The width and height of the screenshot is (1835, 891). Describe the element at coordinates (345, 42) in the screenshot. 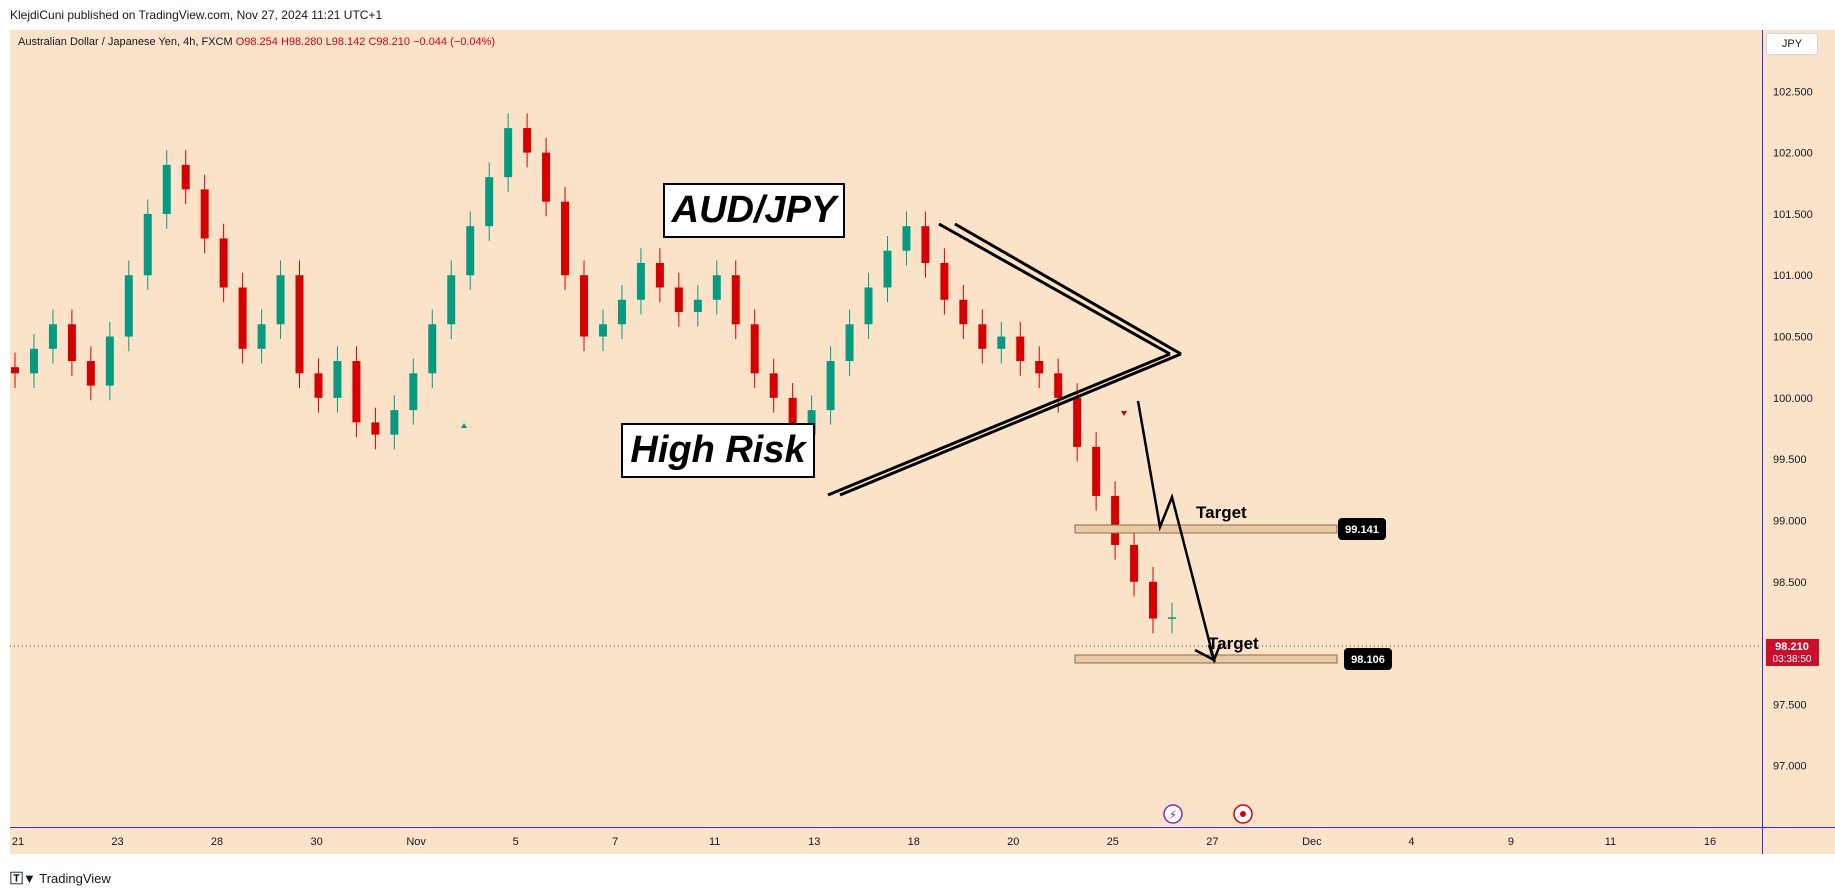

I see `ohlc-low: L98.142` at that location.